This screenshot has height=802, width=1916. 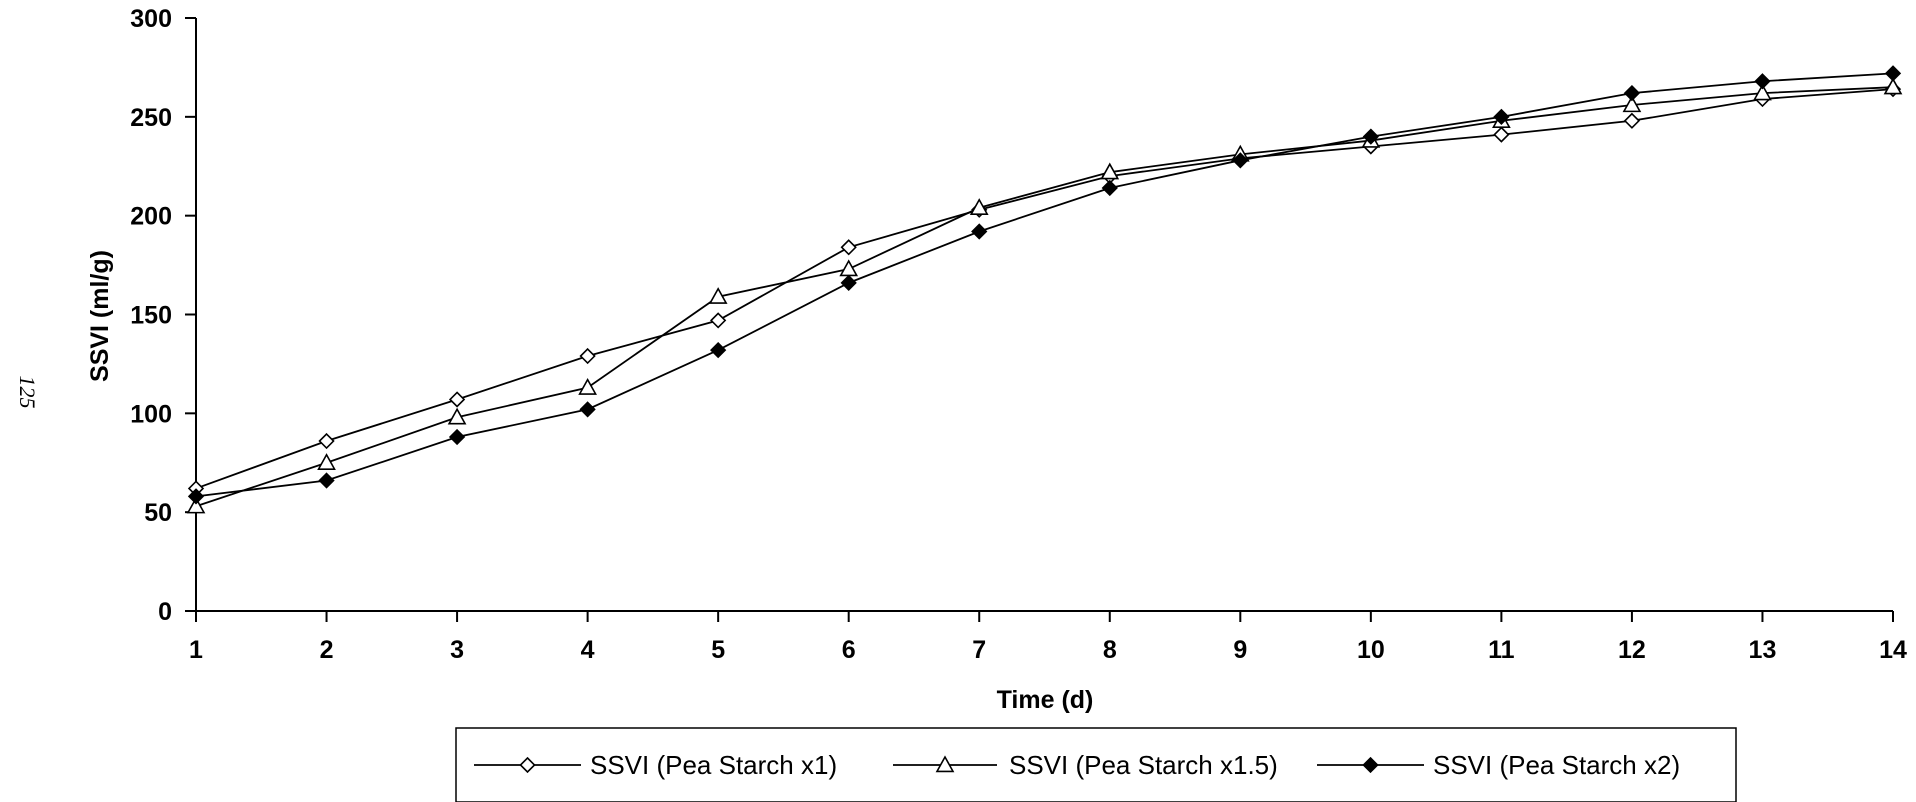 I want to click on x-tick-label: 8, so click(x=1110, y=650).